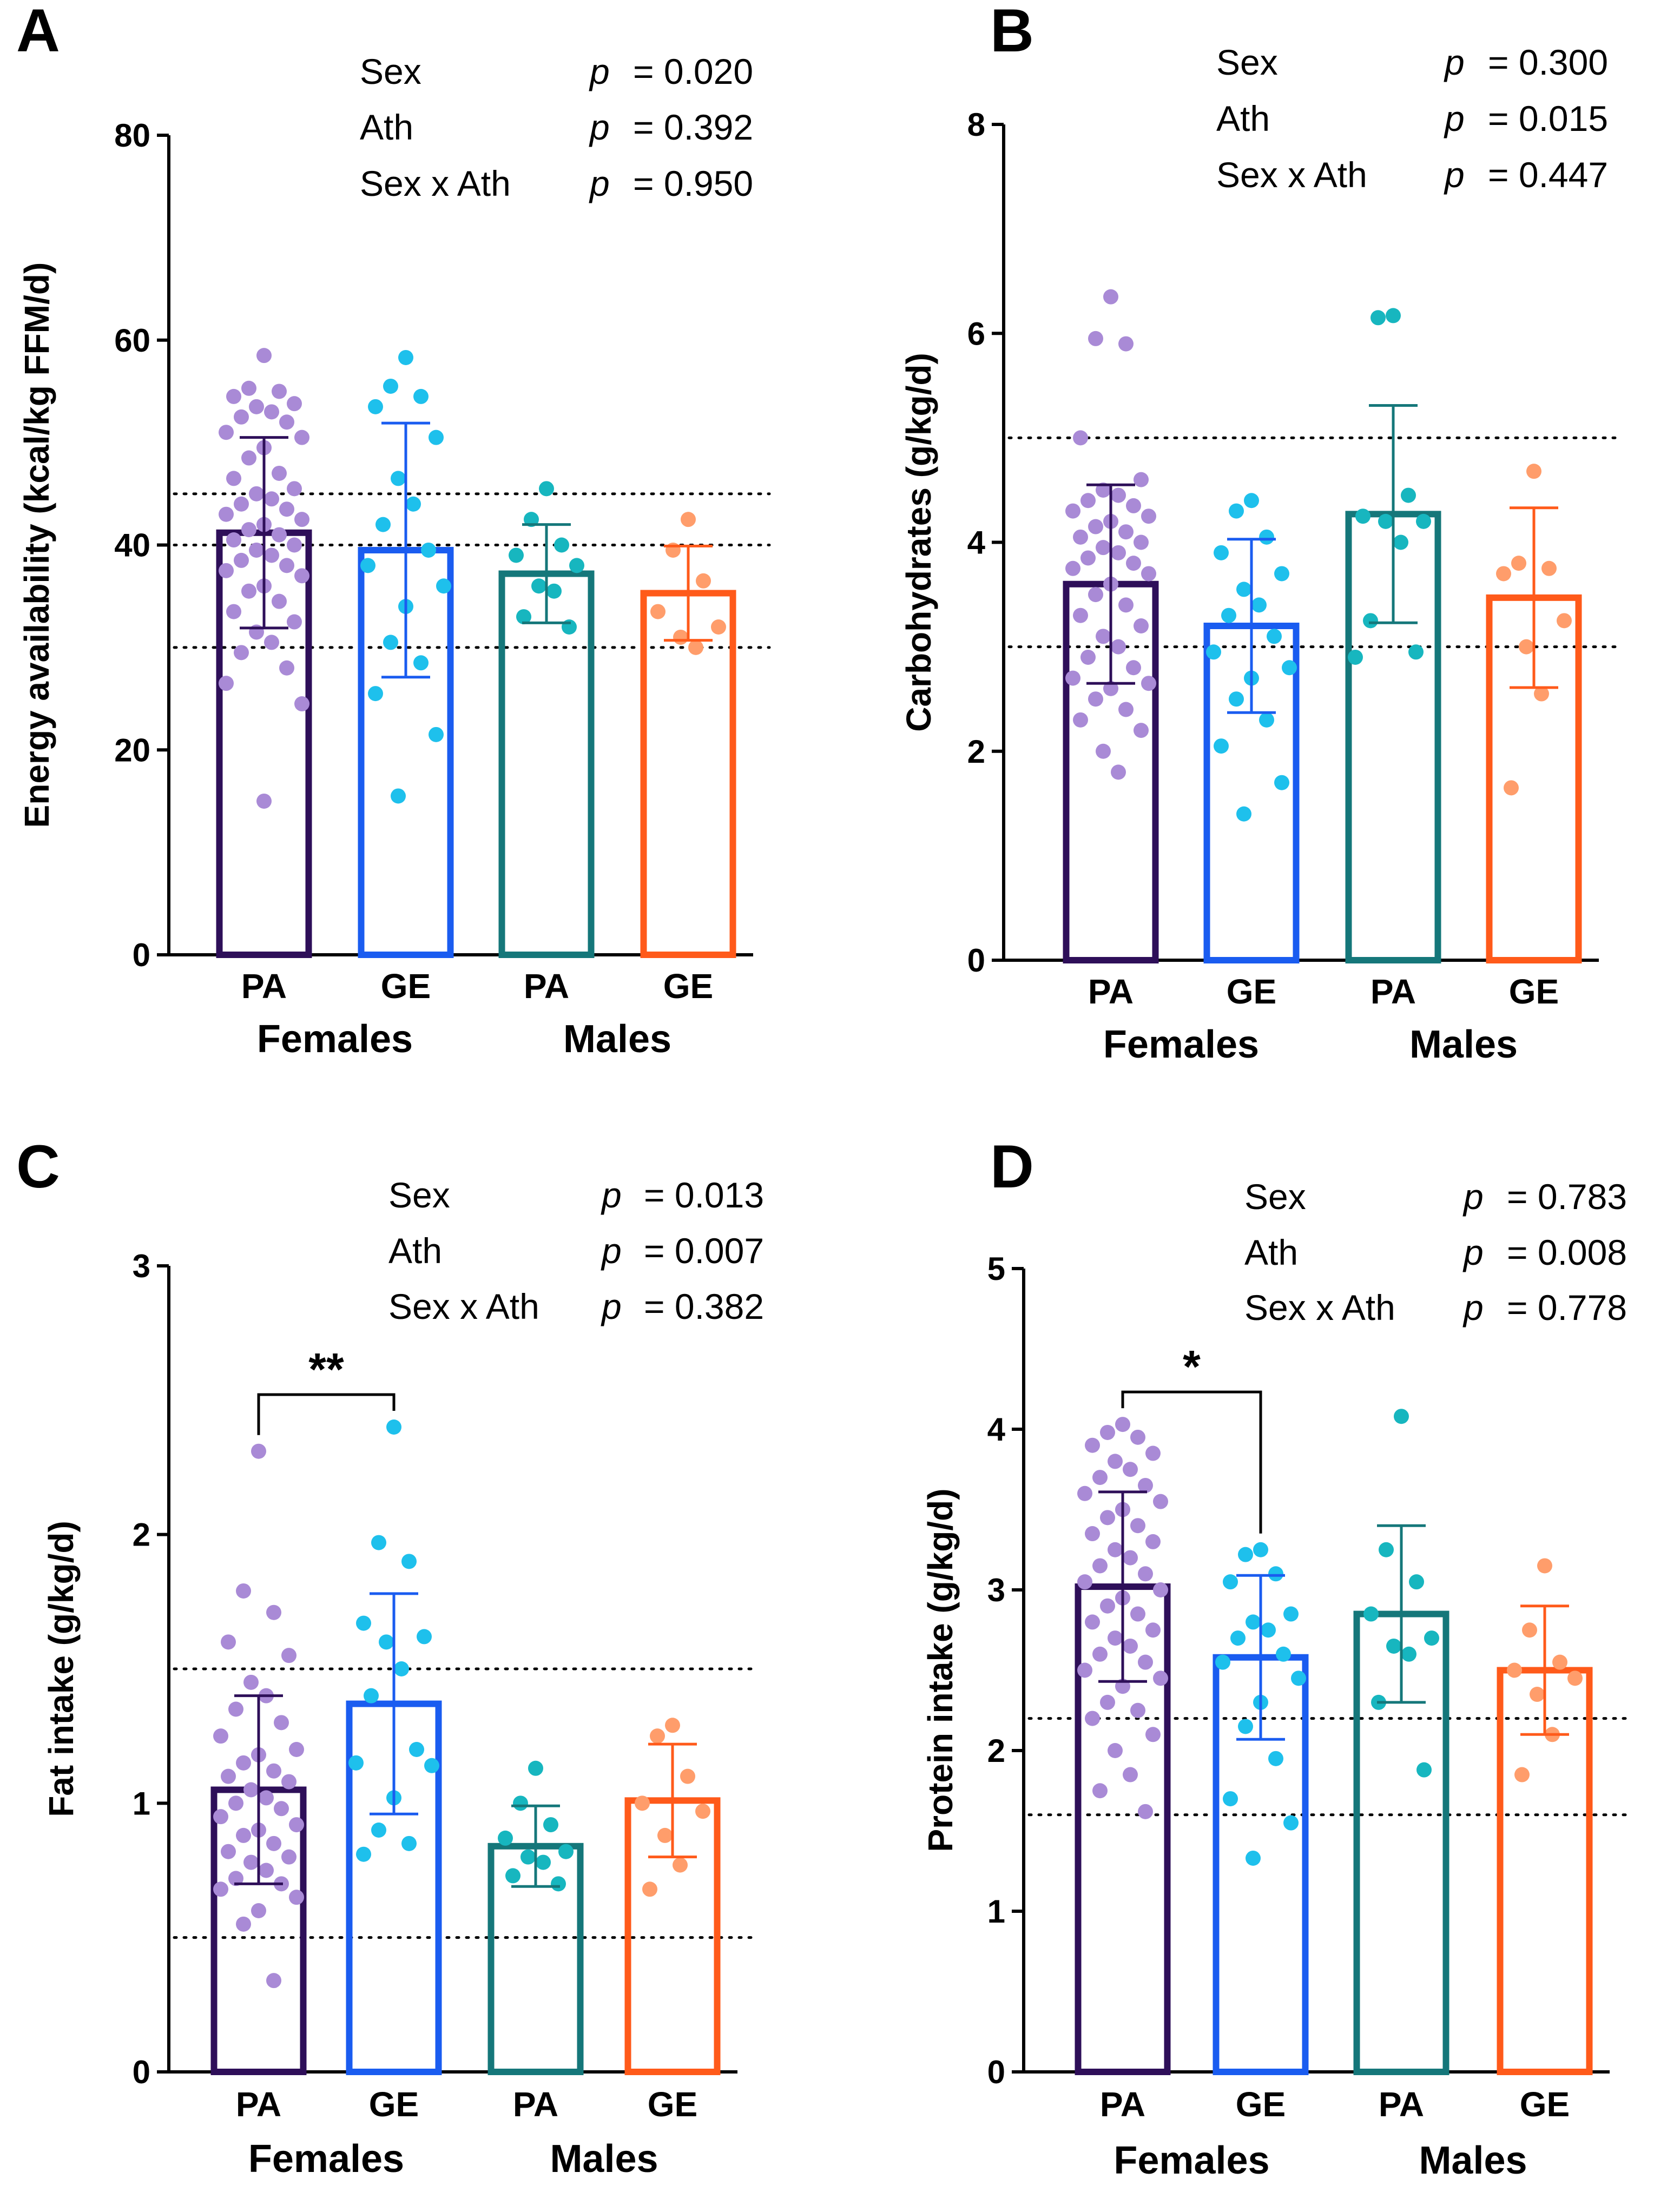 This screenshot has width=1667, height=2212. I want to click on y-tick-label: 0, so click(996, 2072).